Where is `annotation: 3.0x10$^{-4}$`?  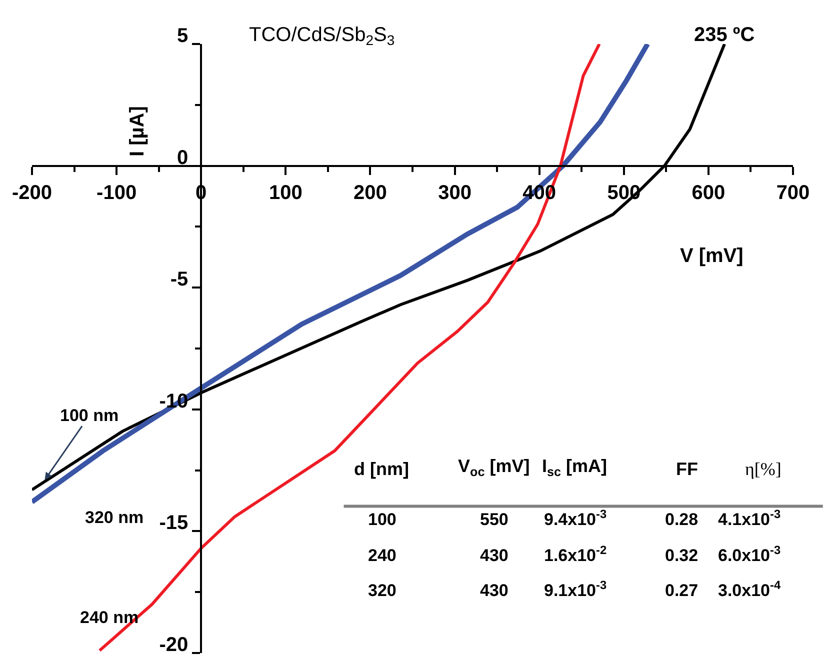 annotation: 3.0x10$^{-4}$ is located at coordinates (749, 589).